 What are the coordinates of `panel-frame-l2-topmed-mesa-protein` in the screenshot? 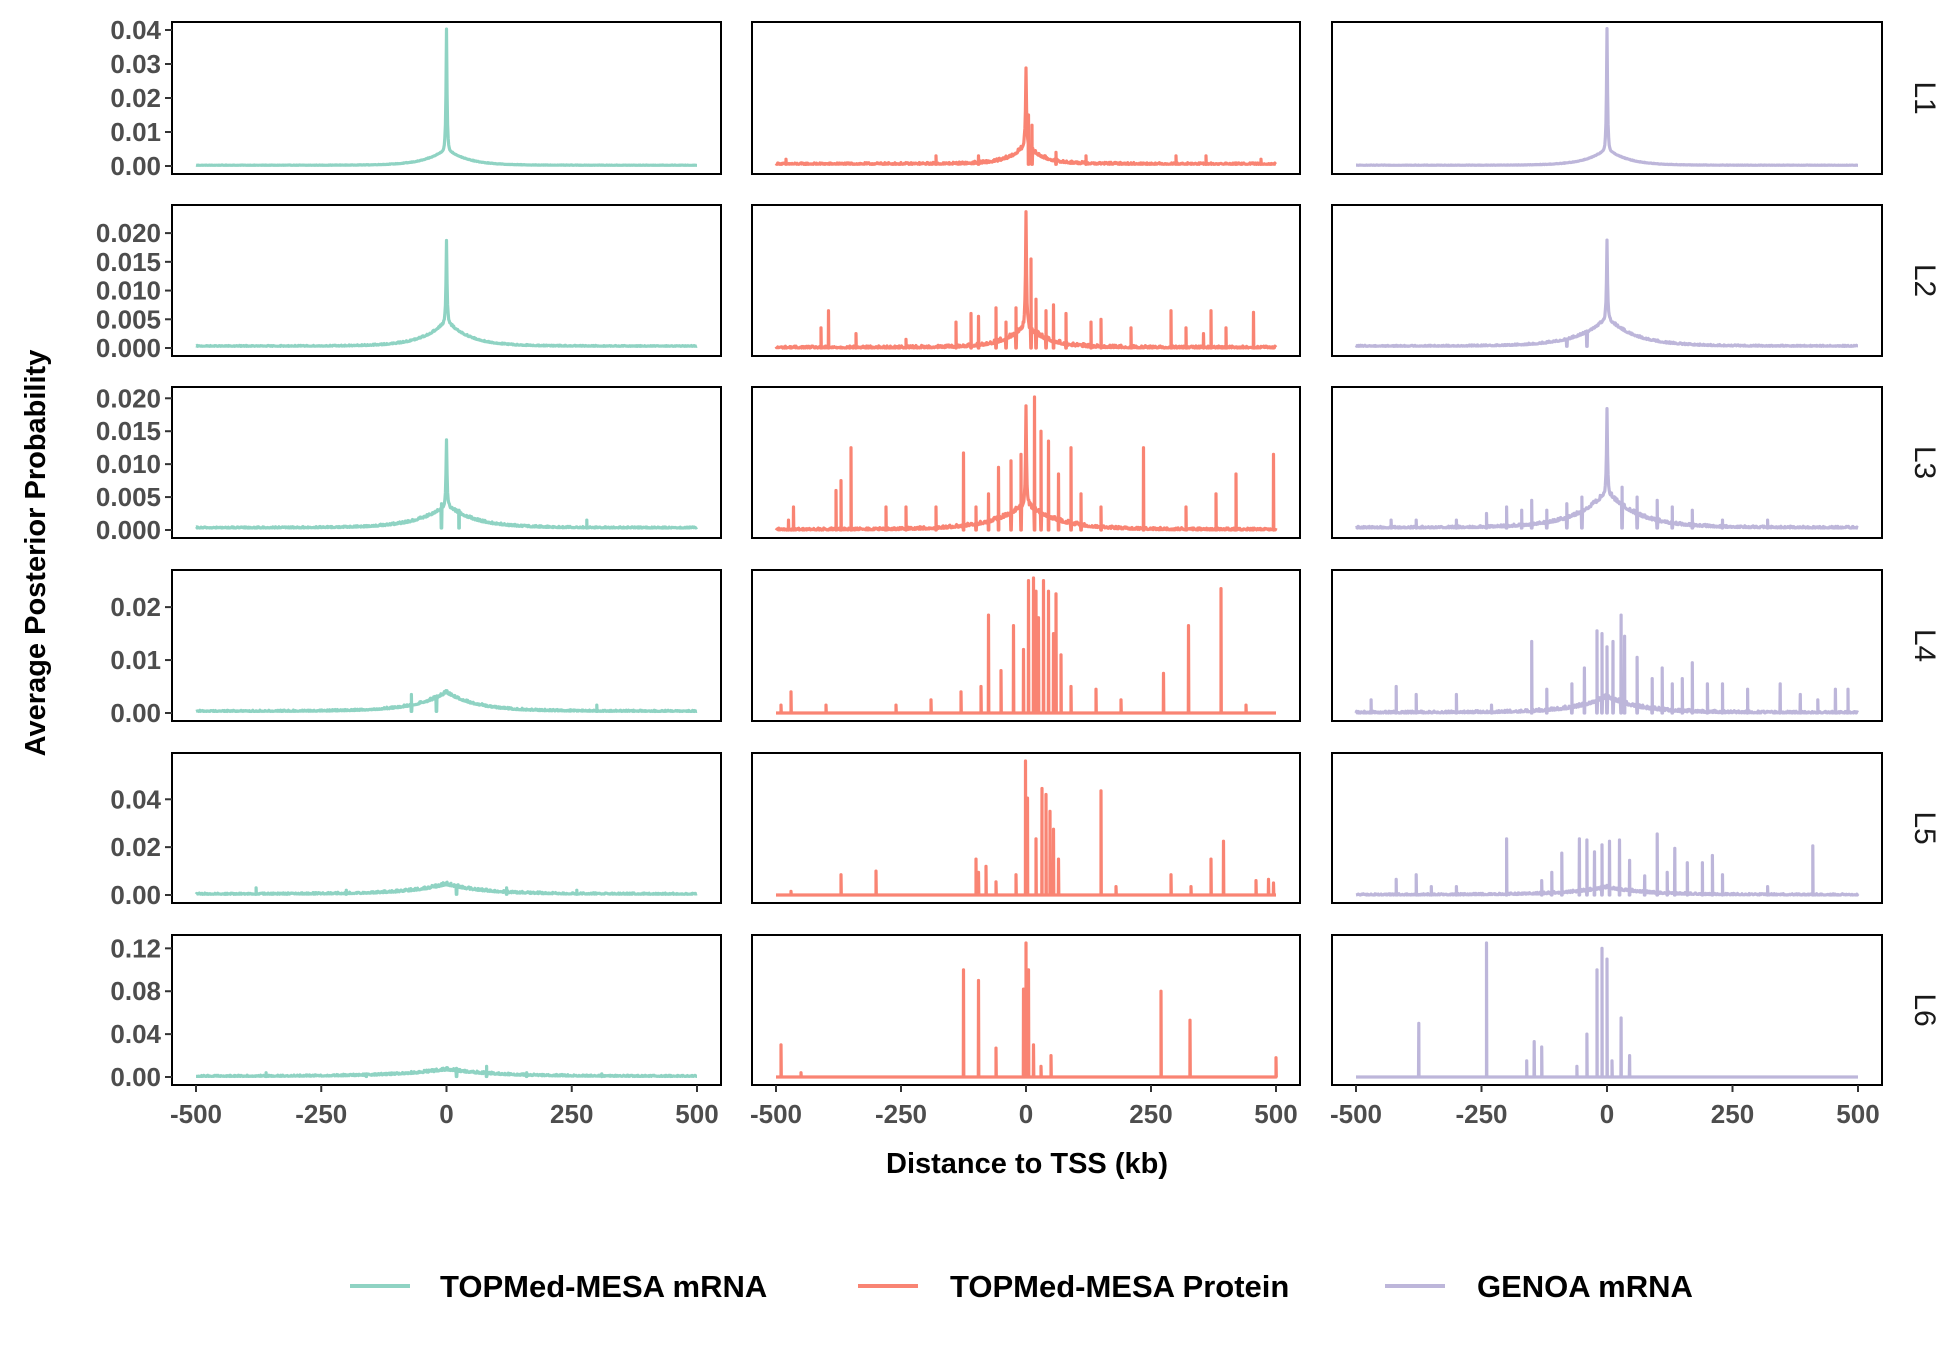 It's located at (1026, 280).